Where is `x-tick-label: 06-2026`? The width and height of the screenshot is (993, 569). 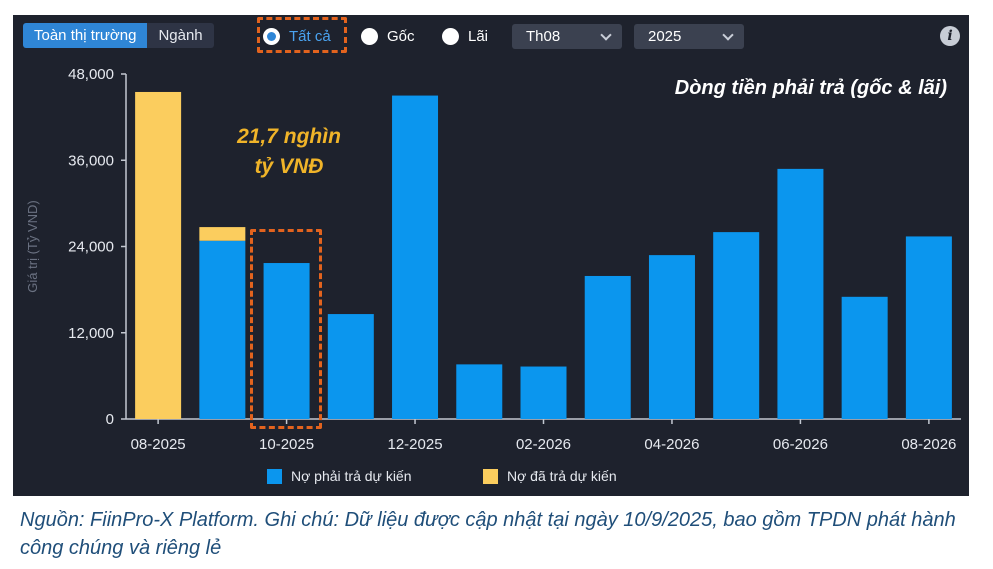 x-tick-label: 06-2026 is located at coordinates (800, 444).